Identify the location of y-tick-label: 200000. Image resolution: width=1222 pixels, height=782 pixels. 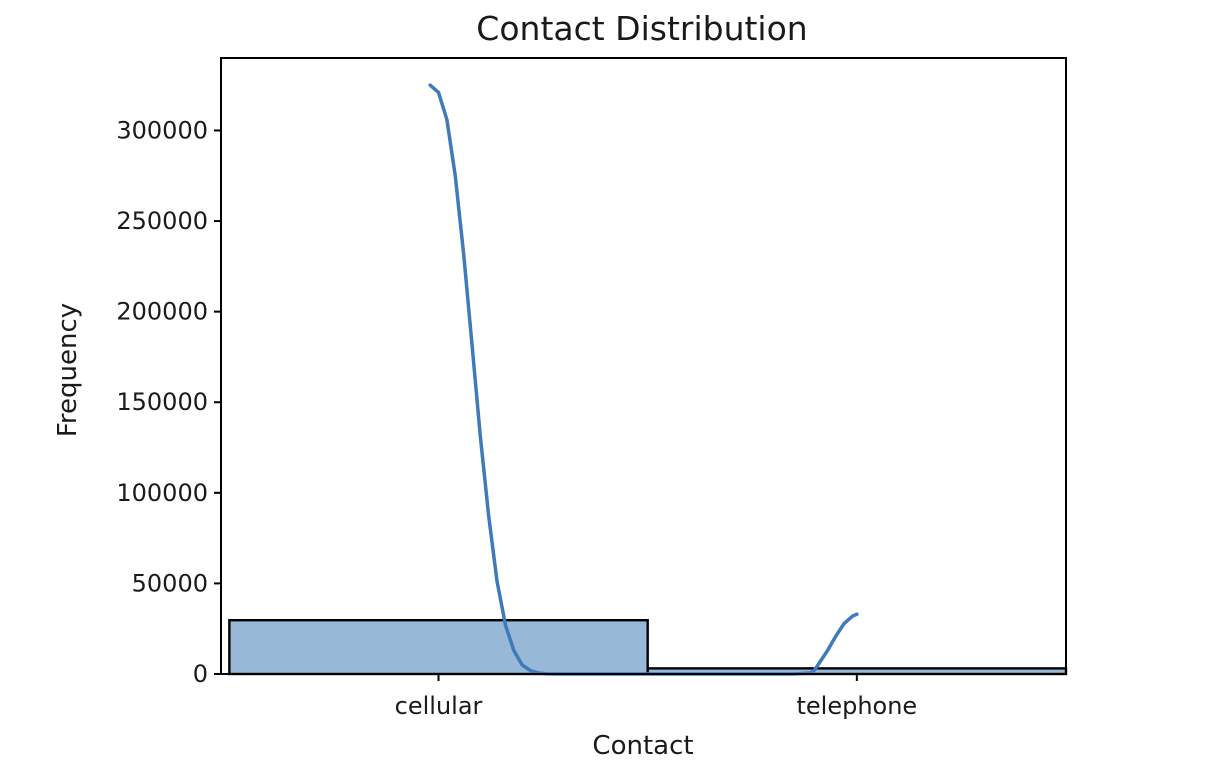
(162, 312).